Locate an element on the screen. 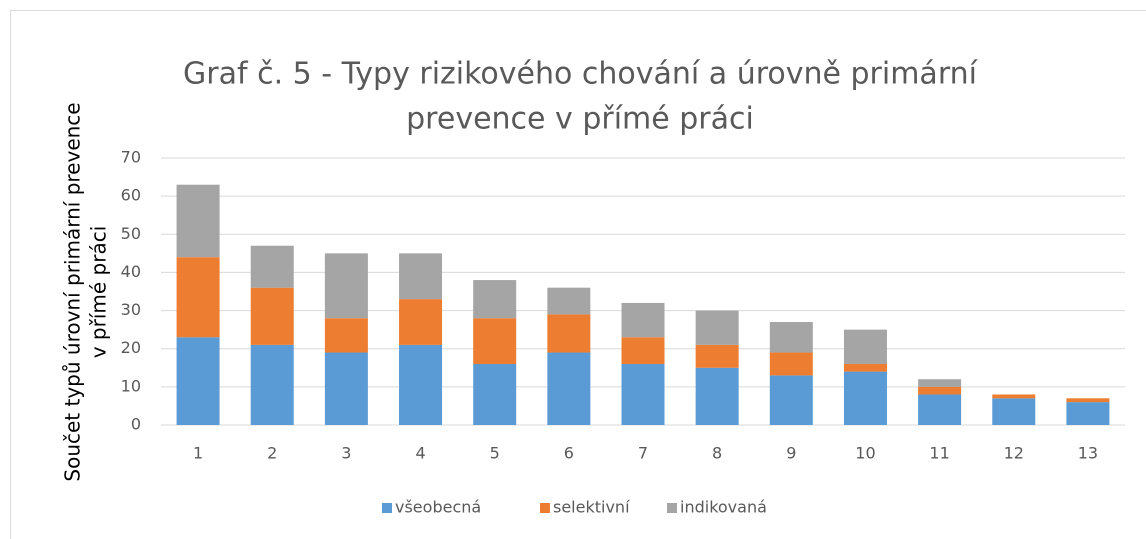 This screenshot has width=1146, height=539. y-axis-label: Součet typů úrovní primární prevence is located at coordinates (73, 291).